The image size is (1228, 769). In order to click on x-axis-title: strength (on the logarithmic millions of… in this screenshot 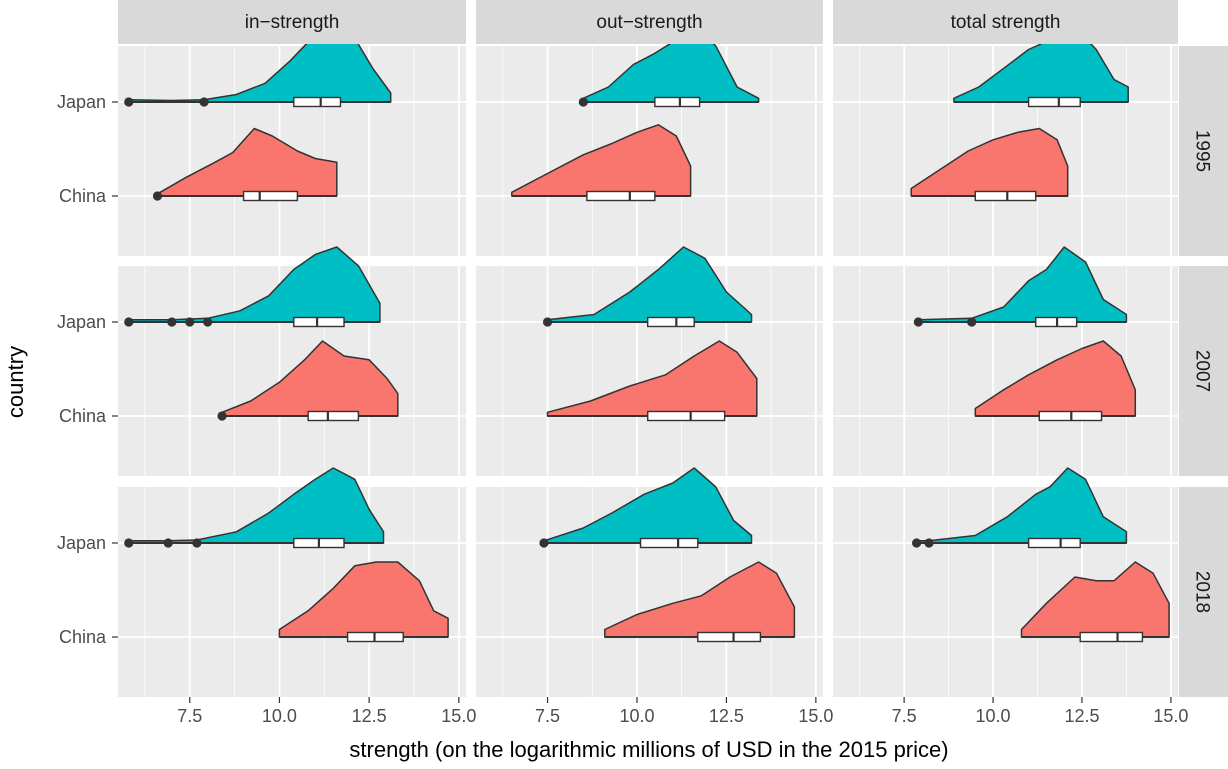, I will do `click(648, 749)`.